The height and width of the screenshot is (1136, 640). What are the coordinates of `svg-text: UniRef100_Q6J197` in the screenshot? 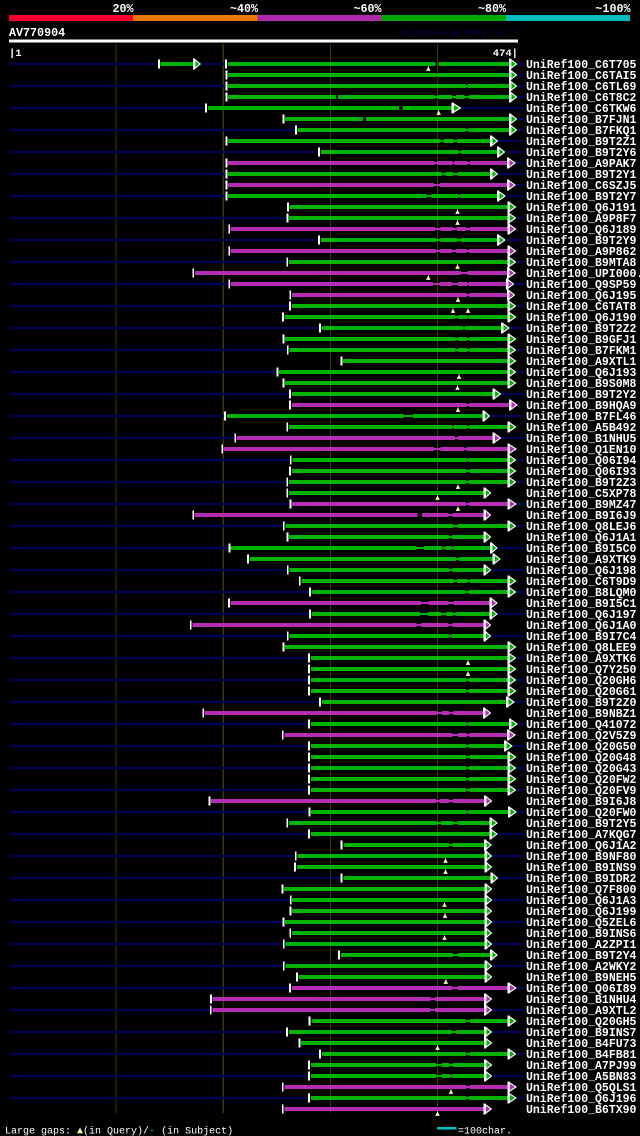 It's located at (581, 615).